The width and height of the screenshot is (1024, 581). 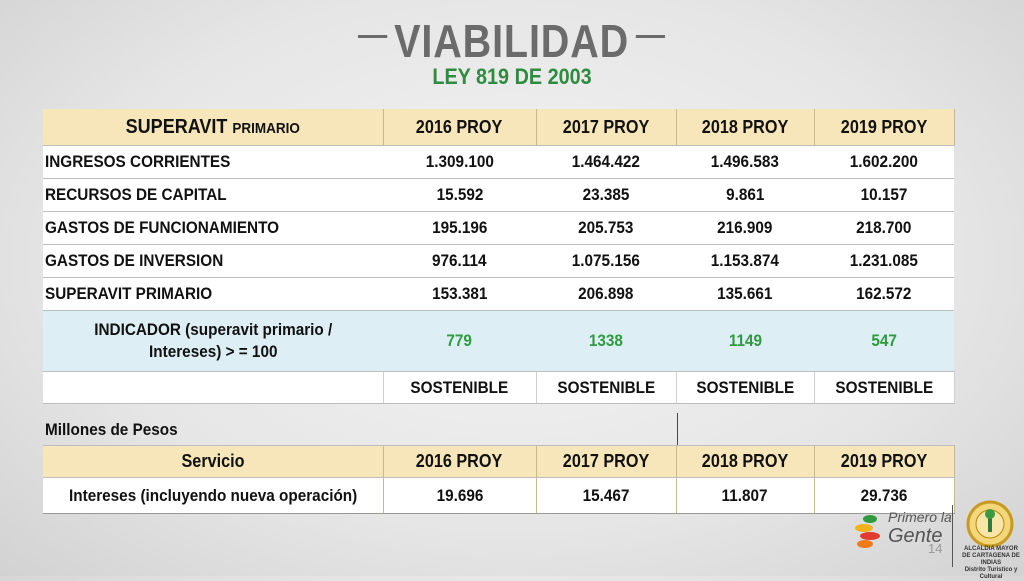 I want to click on cell-value: 195.196, so click(x=459, y=228).